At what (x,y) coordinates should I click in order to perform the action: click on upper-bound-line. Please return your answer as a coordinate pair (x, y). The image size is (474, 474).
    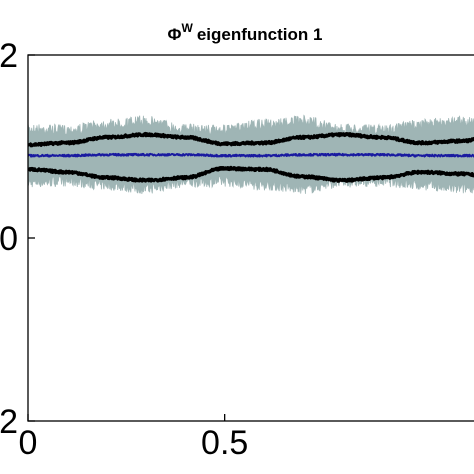
    Looking at the image, I should click on (251, 139).